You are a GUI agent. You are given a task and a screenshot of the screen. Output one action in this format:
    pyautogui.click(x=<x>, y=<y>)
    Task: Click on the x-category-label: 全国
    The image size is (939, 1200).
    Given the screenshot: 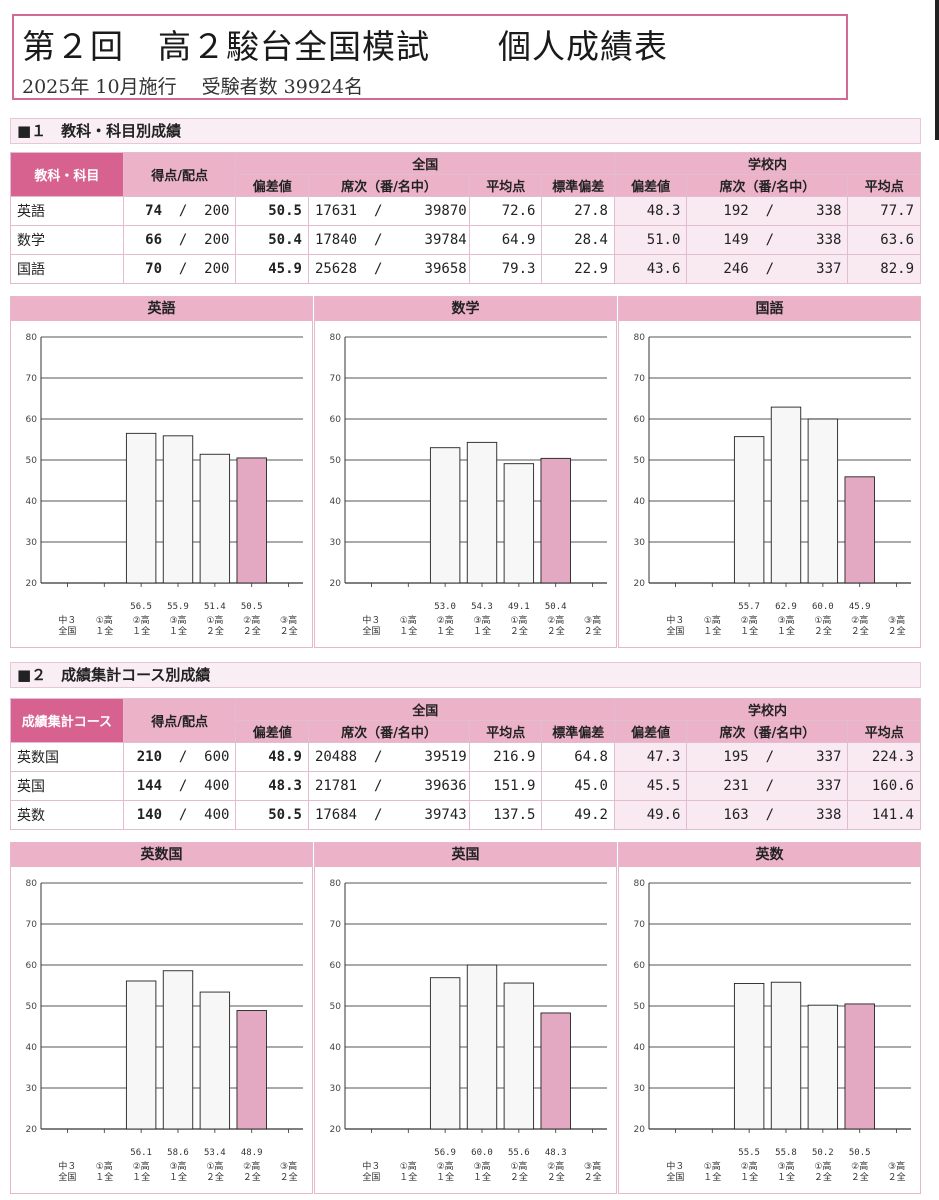 What is the action you would take?
    pyautogui.click(x=67, y=631)
    